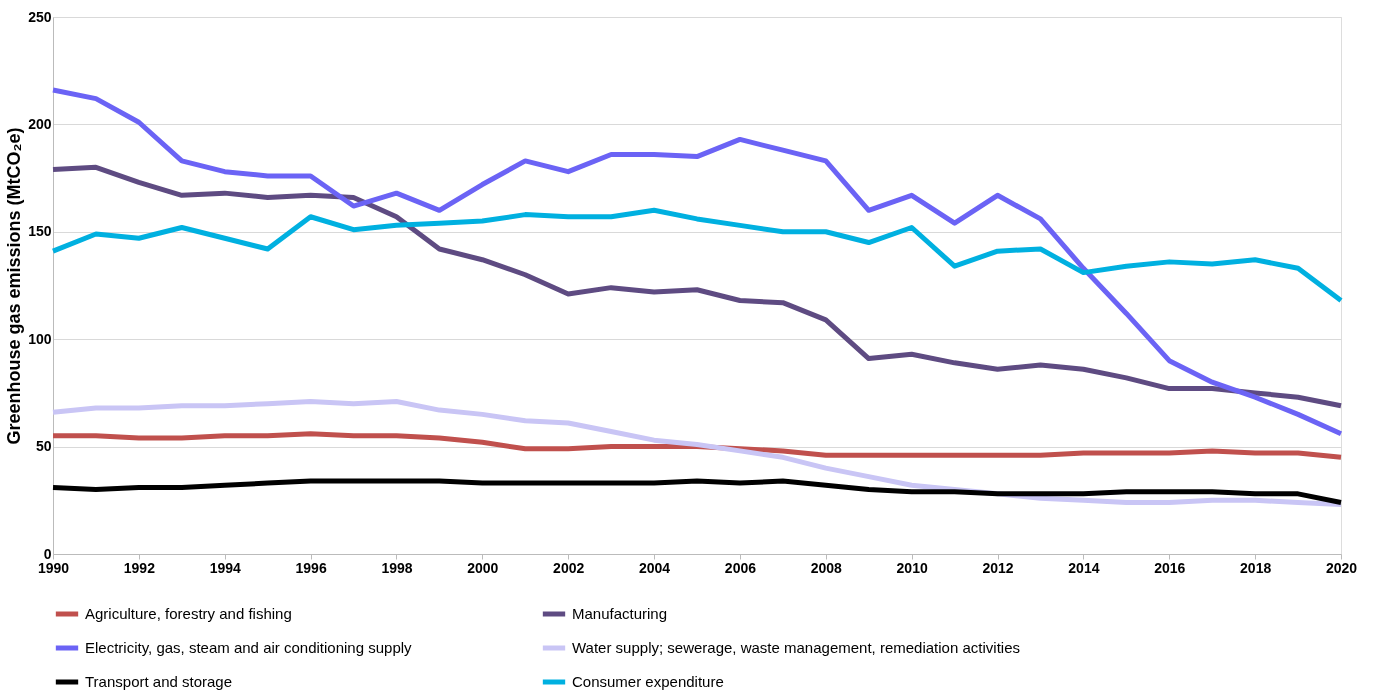 The width and height of the screenshot is (1382, 697). I want to click on x-tick-label: 1990, so click(53, 567).